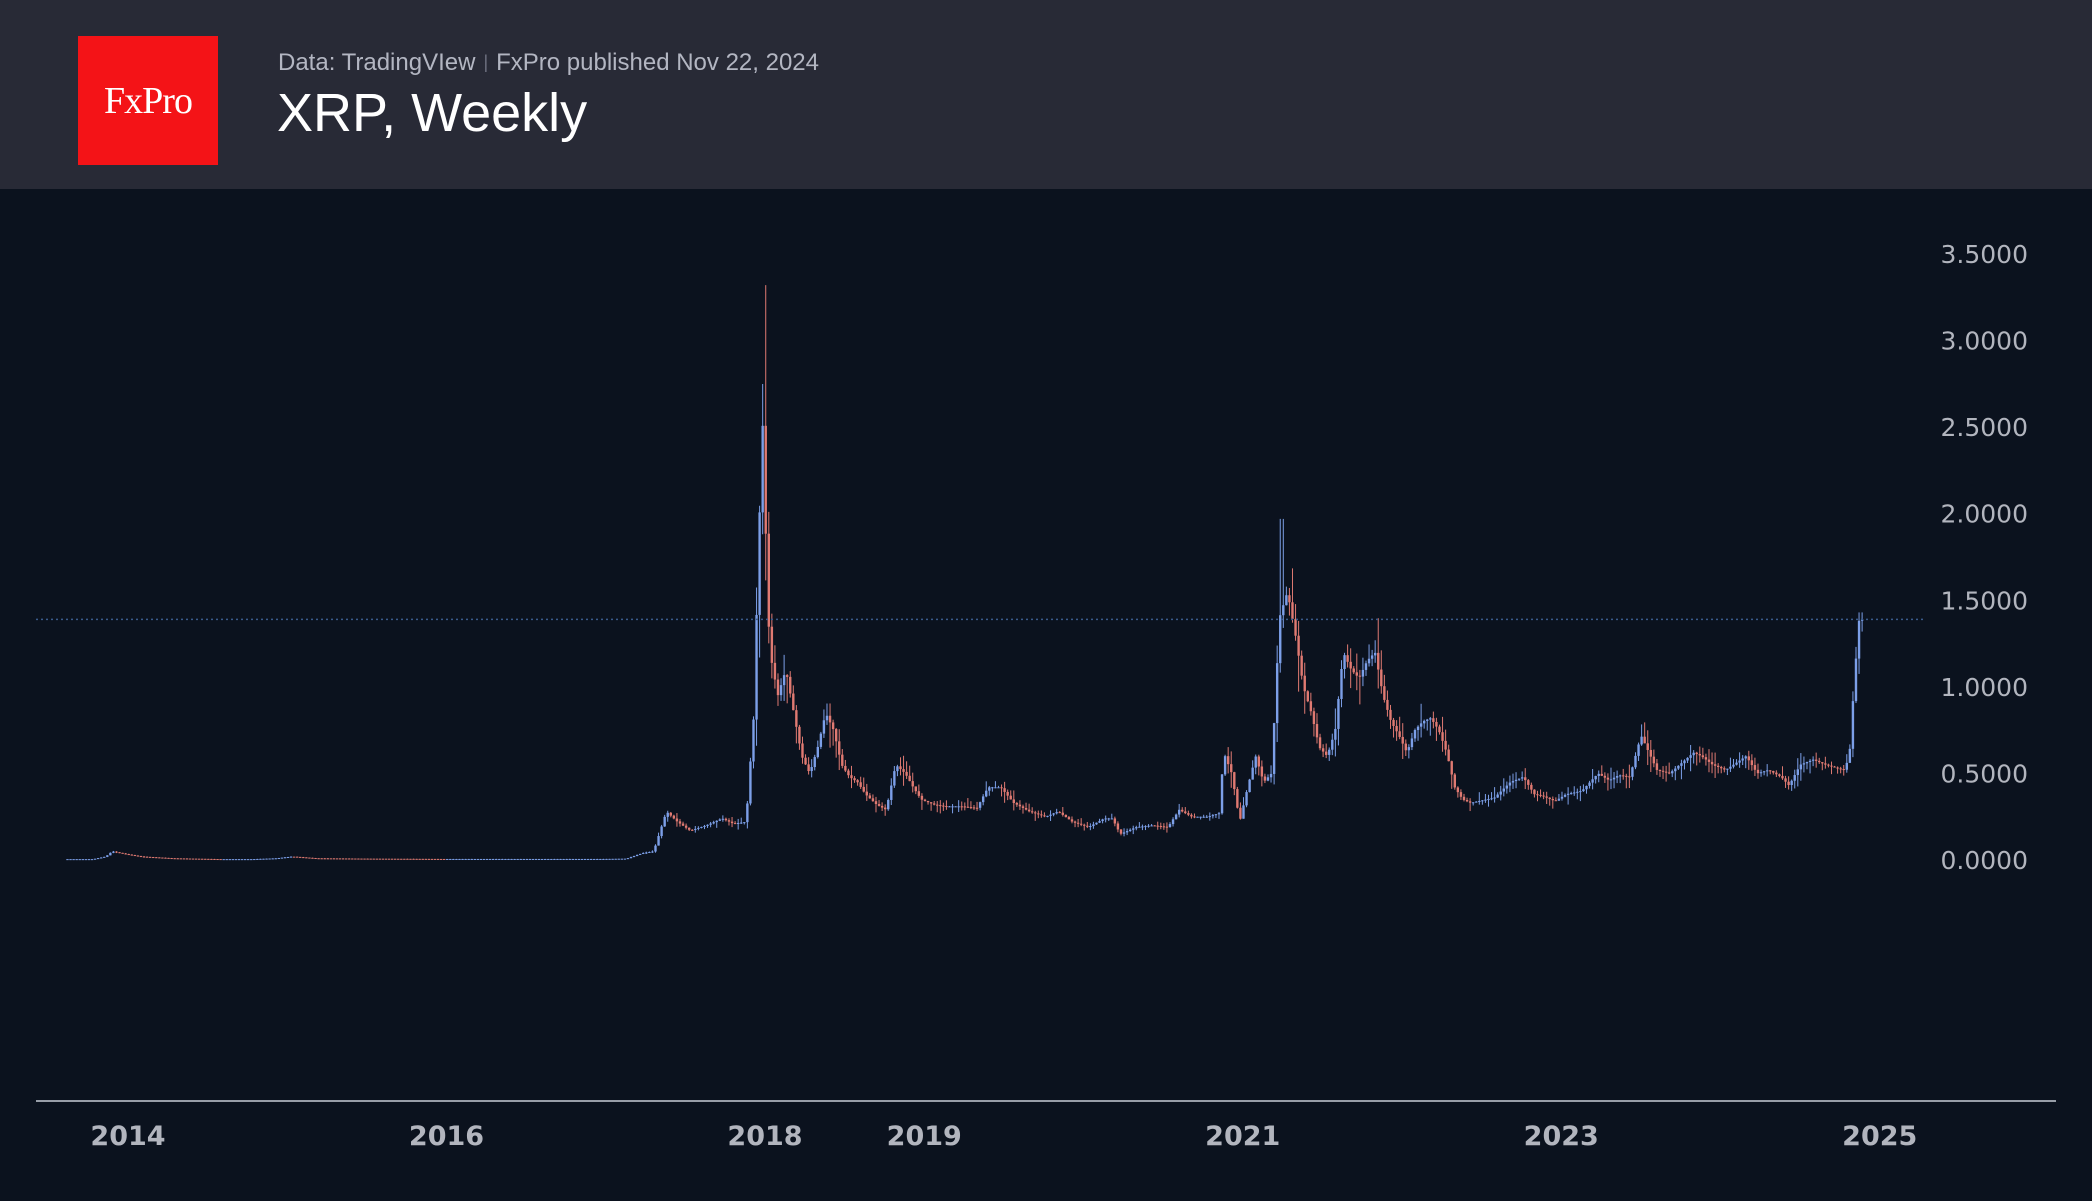 Image resolution: width=2092 pixels, height=1201 pixels. Describe the element at coordinates (148, 100) in the screenshot. I see `logo-text: FxPro` at that location.